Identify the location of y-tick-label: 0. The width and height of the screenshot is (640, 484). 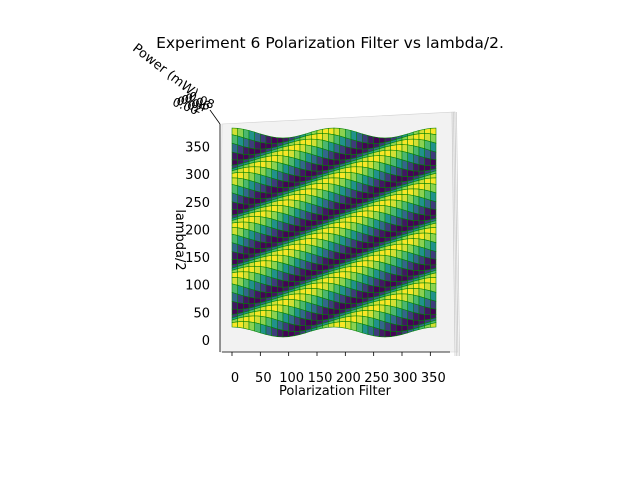
(206, 341).